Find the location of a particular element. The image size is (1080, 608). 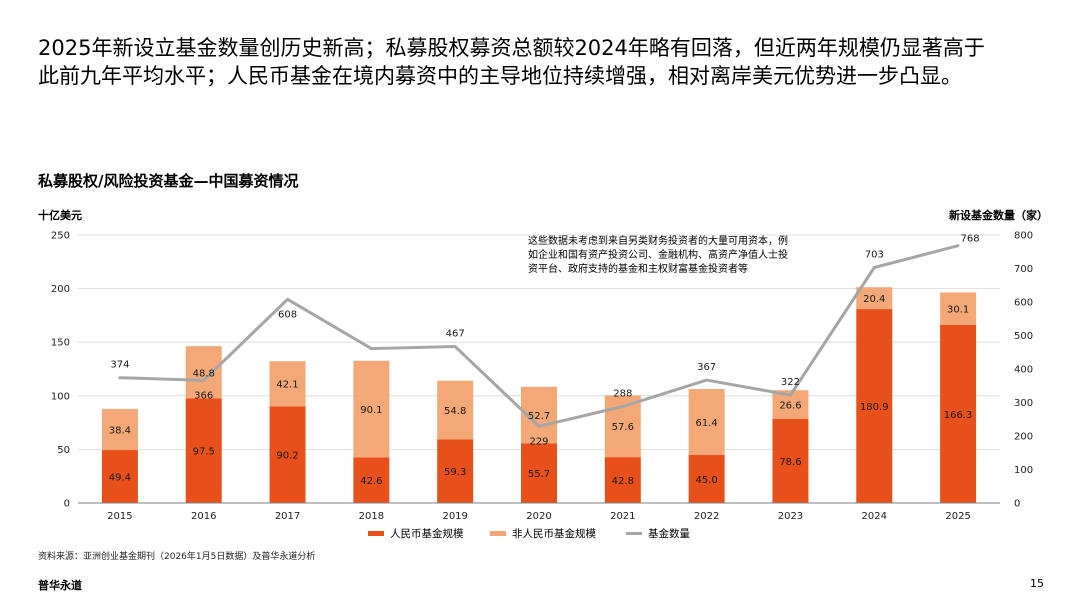

chart-legend: 人民币基金规模 非人民币基金规模 基金数量 is located at coordinates (540, 534).